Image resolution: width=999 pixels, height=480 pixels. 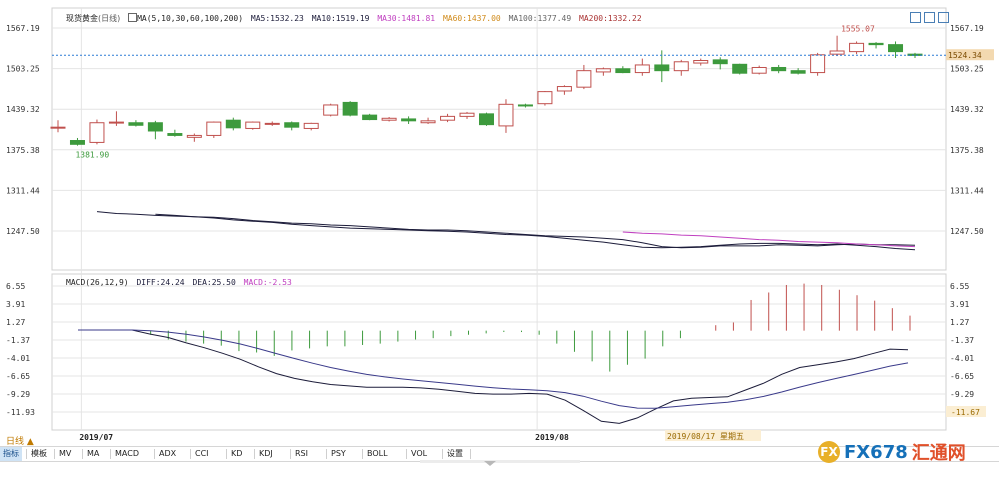 What do you see at coordinates (419, 453) in the screenshot?
I see `toolbar-tab: VOL` at bounding box center [419, 453].